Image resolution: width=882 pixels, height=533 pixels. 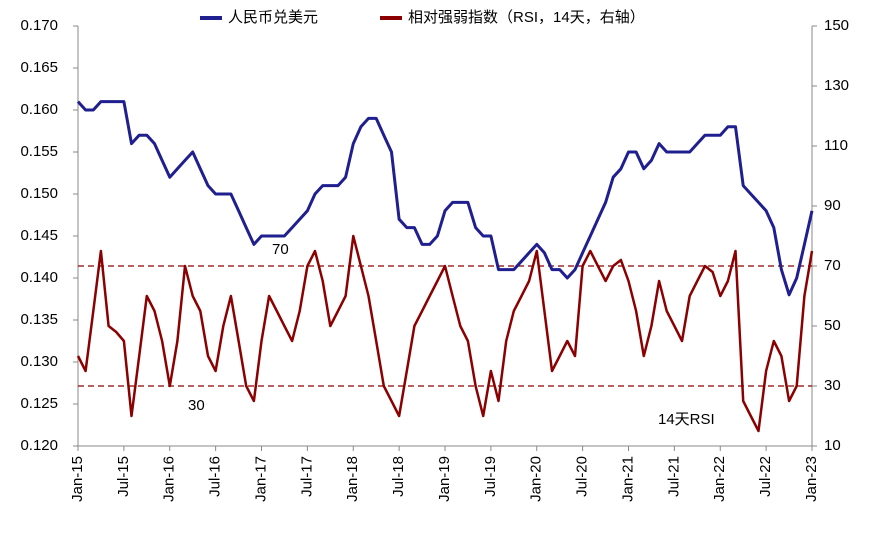 I want to click on x-tick-label: Jul-21, so click(x=673, y=476).